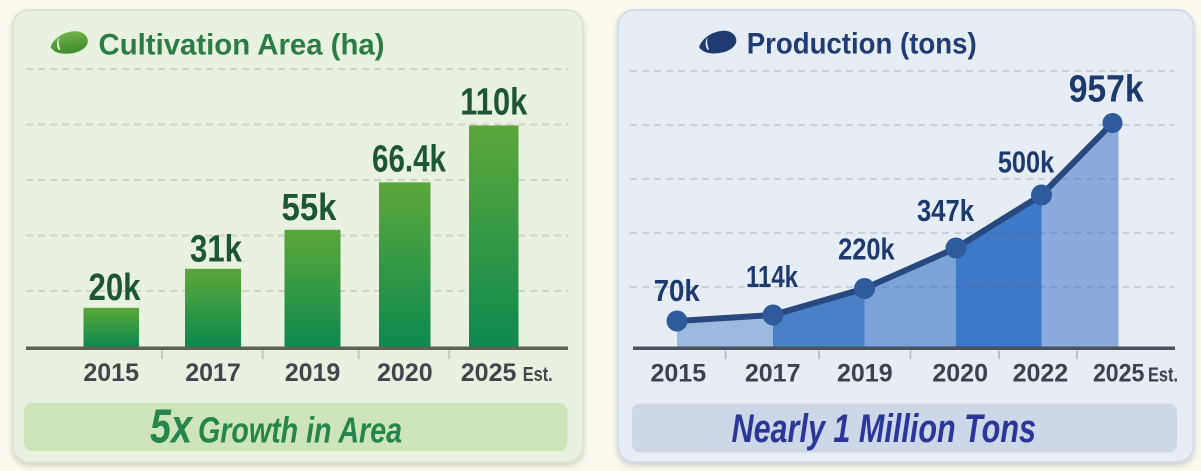 This screenshot has height=471, width=1201. I want to click on svg-text: Growth in Area, so click(300, 430).